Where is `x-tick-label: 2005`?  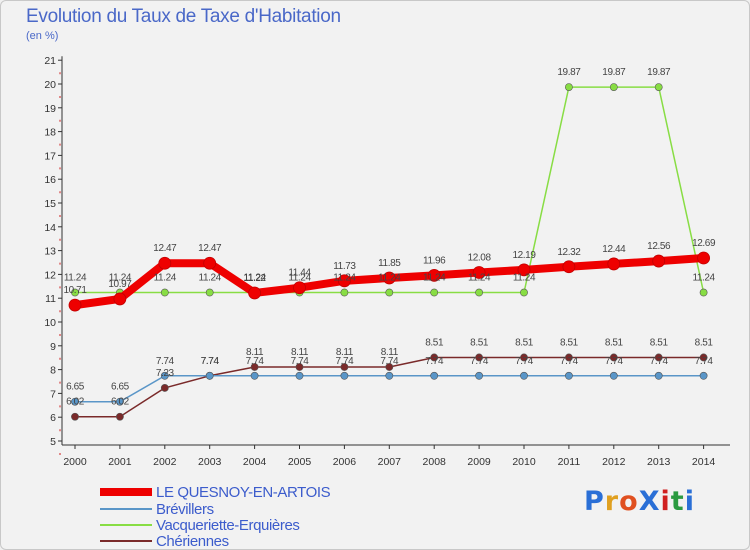
x-tick-label: 2005 is located at coordinates (300, 462).